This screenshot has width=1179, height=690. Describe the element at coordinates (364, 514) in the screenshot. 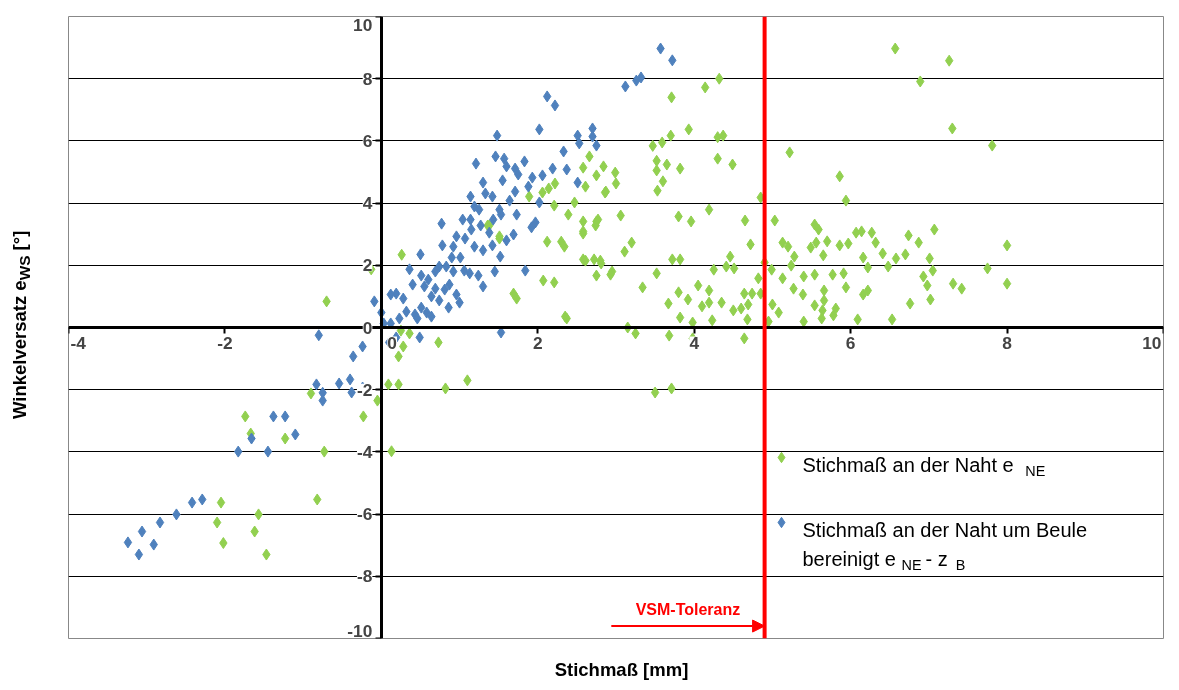

I see `y-tick-label: -6` at that location.